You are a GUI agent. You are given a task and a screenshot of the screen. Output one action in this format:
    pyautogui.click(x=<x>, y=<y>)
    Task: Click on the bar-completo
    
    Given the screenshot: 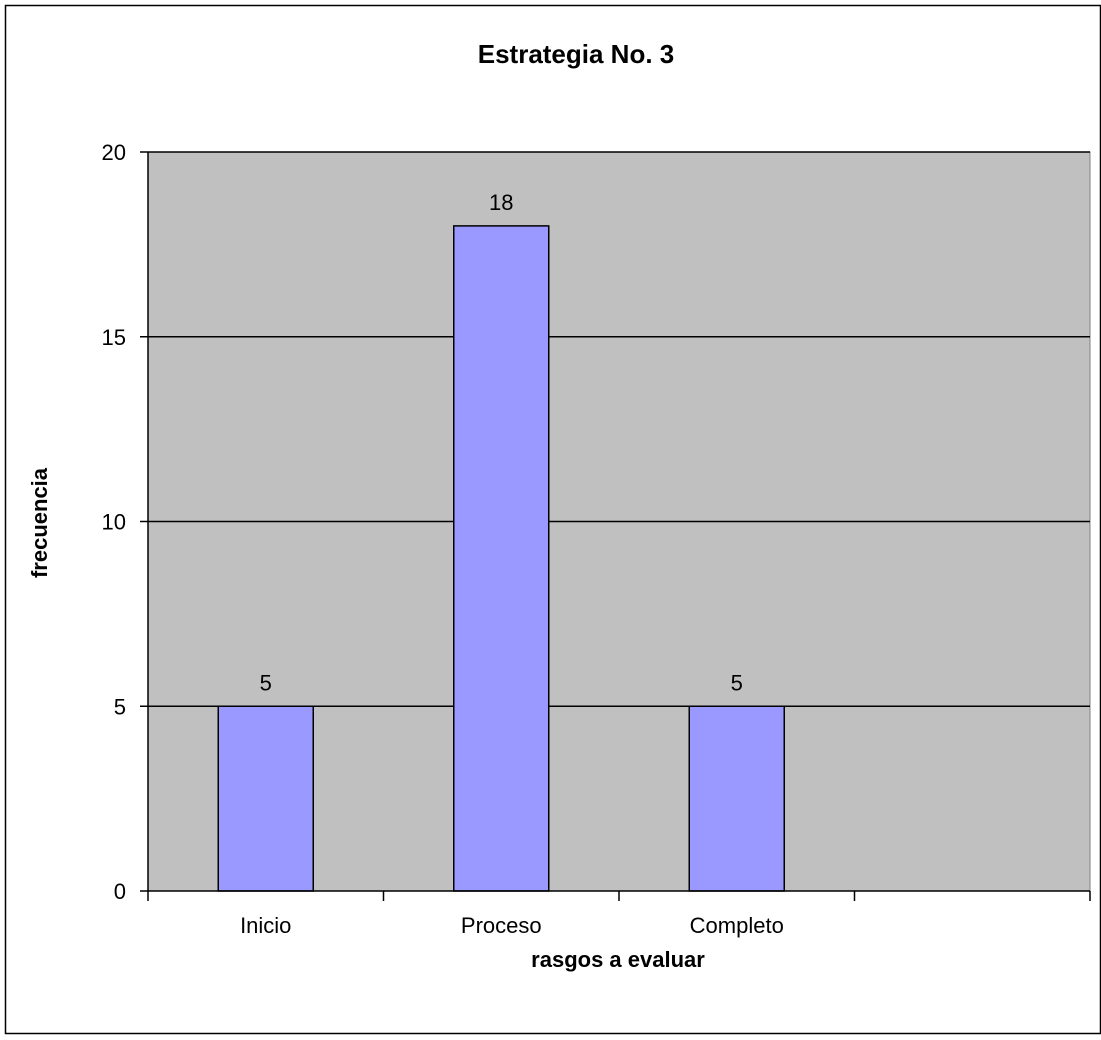 What is the action you would take?
    pyautogui.click(x=736, y=798)
    